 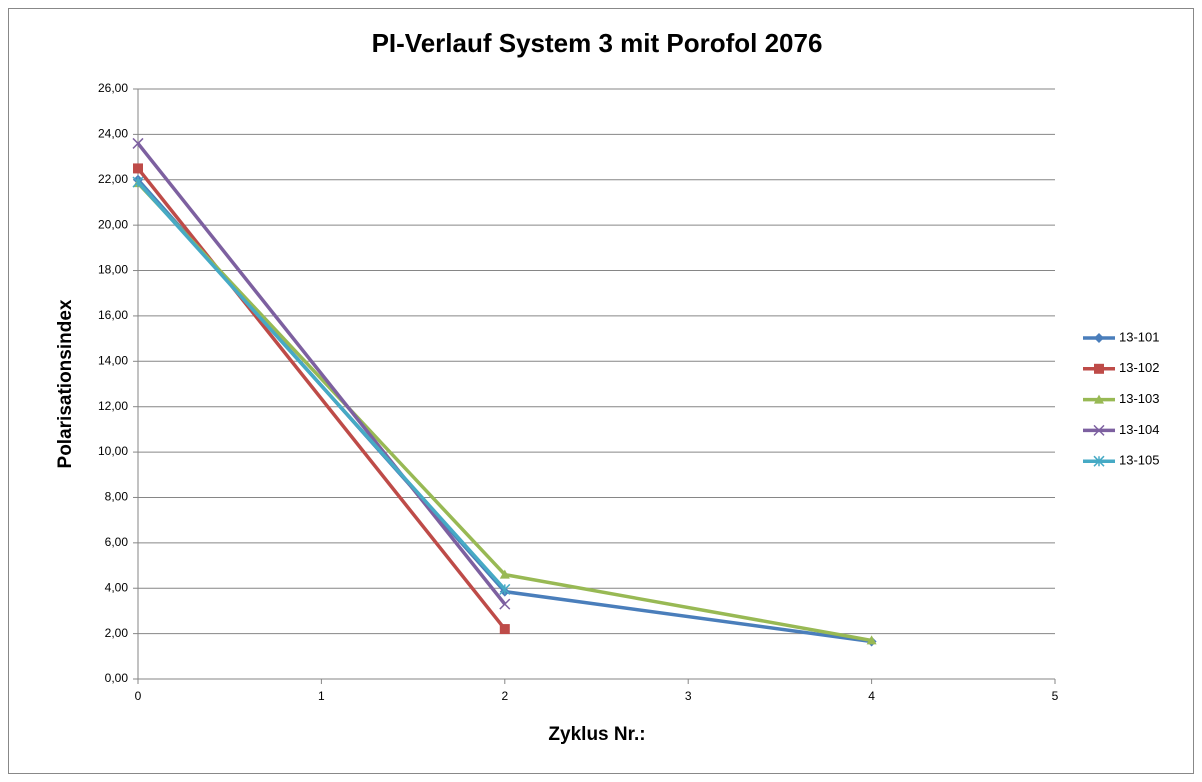 What do you see at coordinates (1139, 460) in the screenshot?
I see `legend-label: 13-105` at bounding box center [1139, 460].